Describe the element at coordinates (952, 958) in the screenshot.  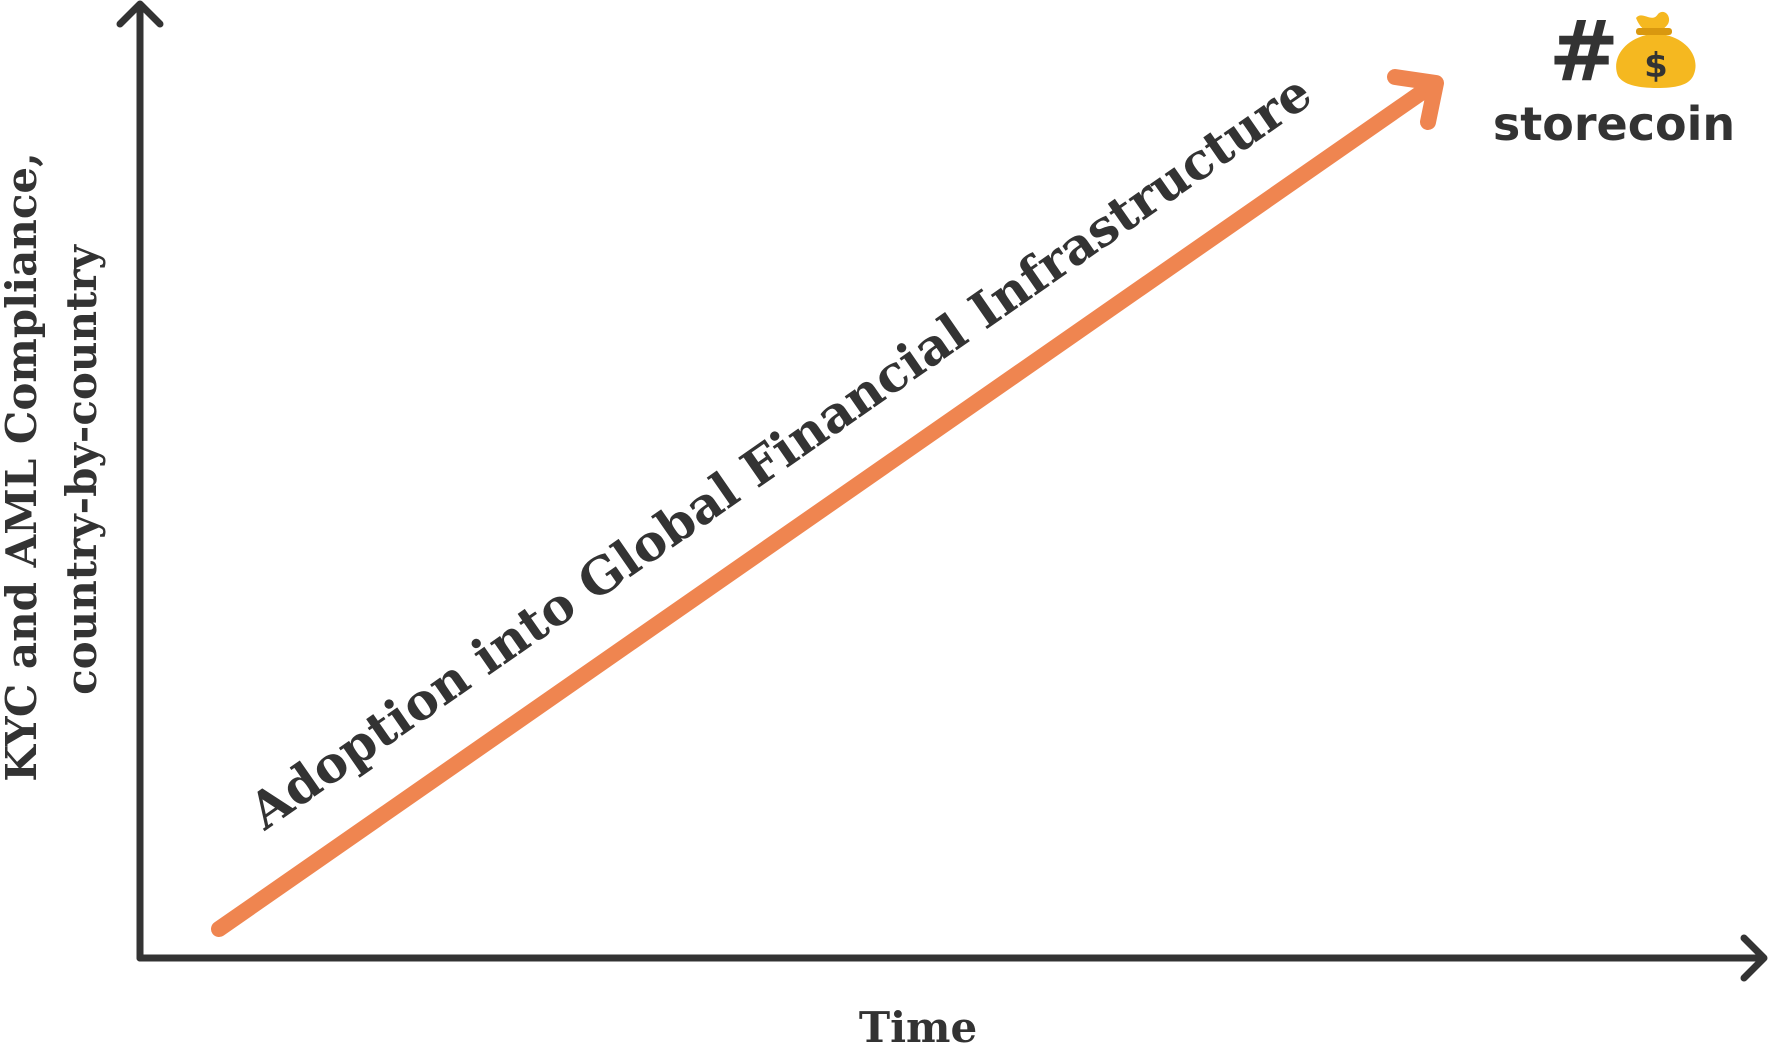
I see `x-axis` at that location.